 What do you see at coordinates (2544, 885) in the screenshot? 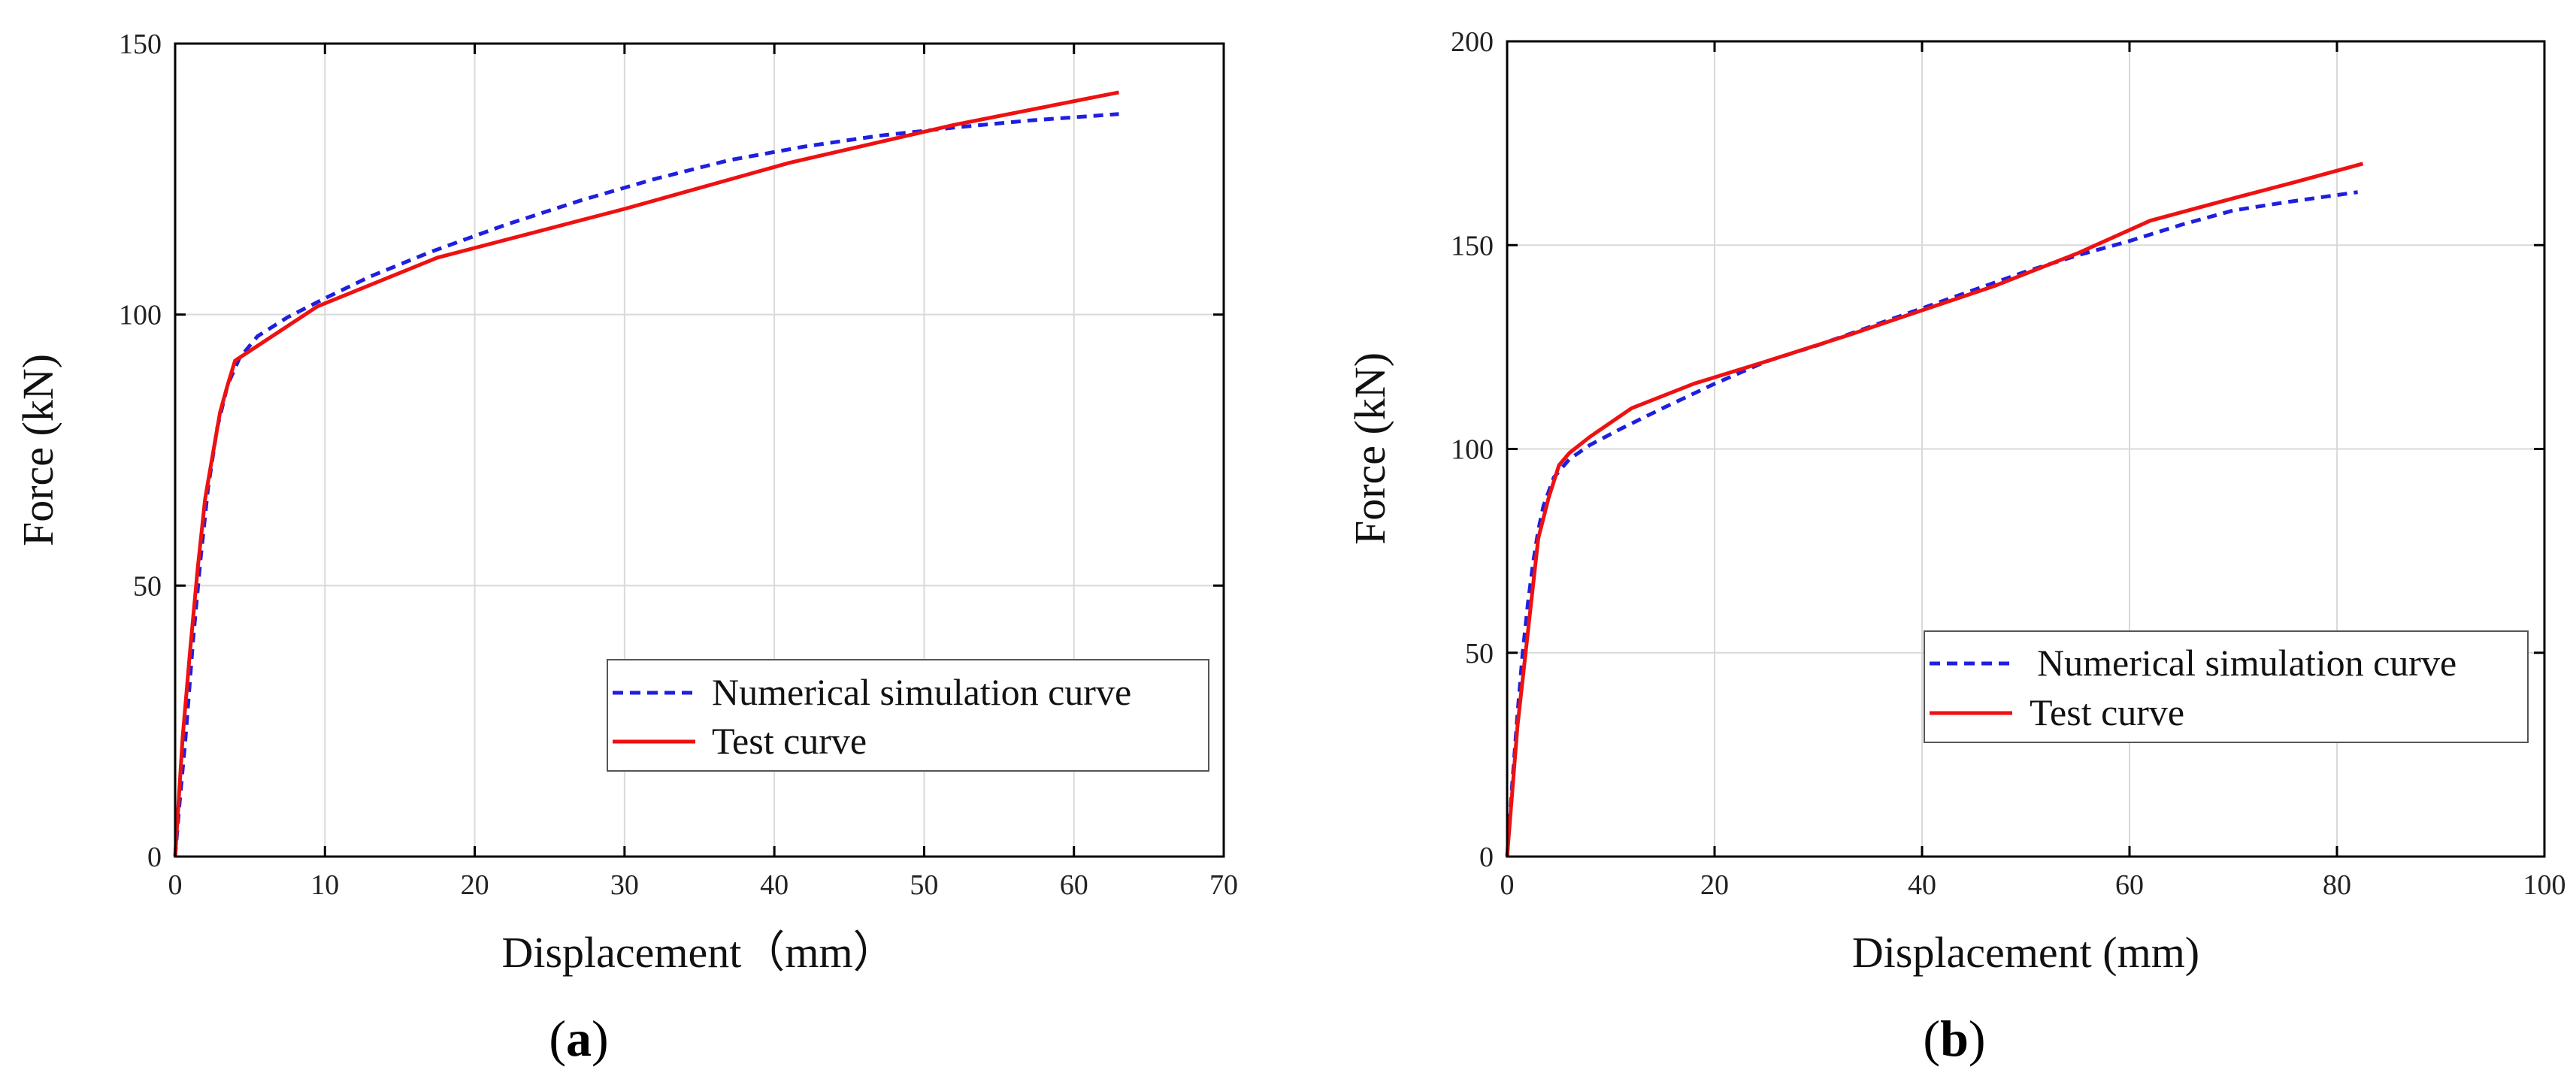
I see `x-tick-label: 100` at bounding box center [2544, 885].